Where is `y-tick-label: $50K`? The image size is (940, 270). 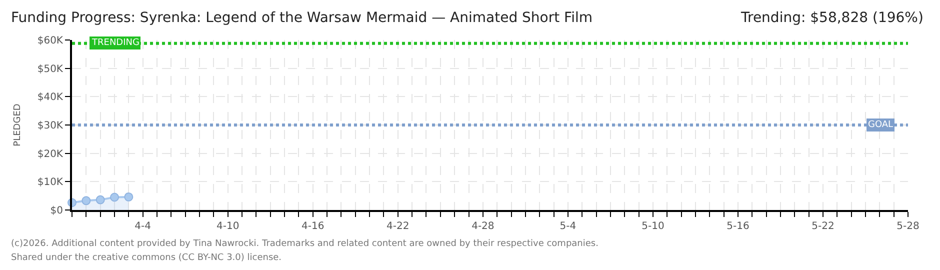
y-tick-label: $50K is located at coordinates (50, 69).